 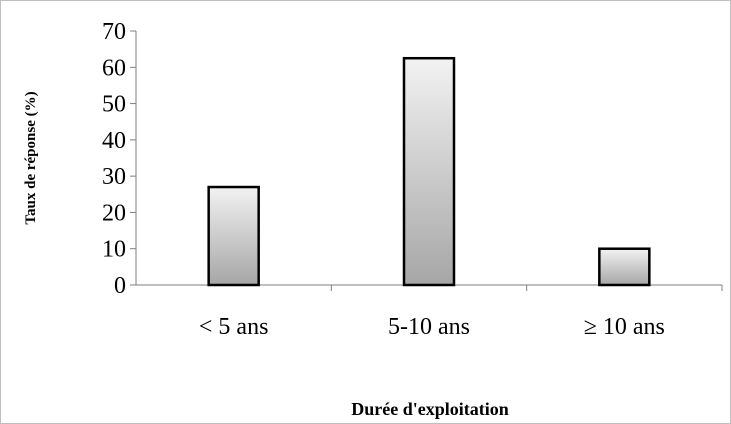 I want to click on y-tick-label: 50, so click(x=114, y=105).